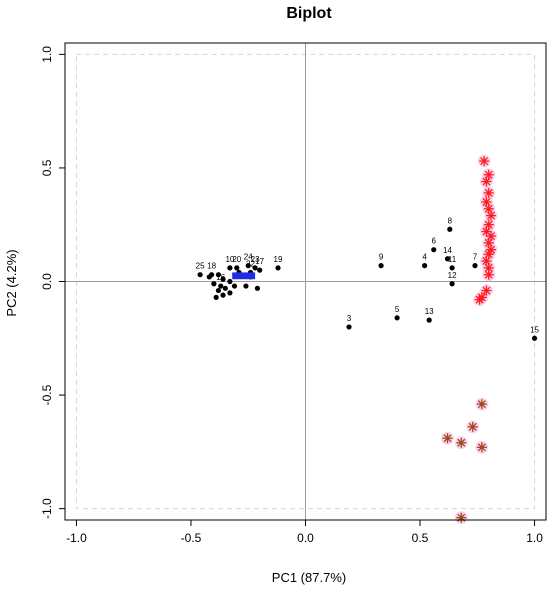 This screenshot has width=550, height=592. What do you see at coordinates (381, 257) in the screenshot?
I see `observation-label: 9` at bounding box center [381, 257].